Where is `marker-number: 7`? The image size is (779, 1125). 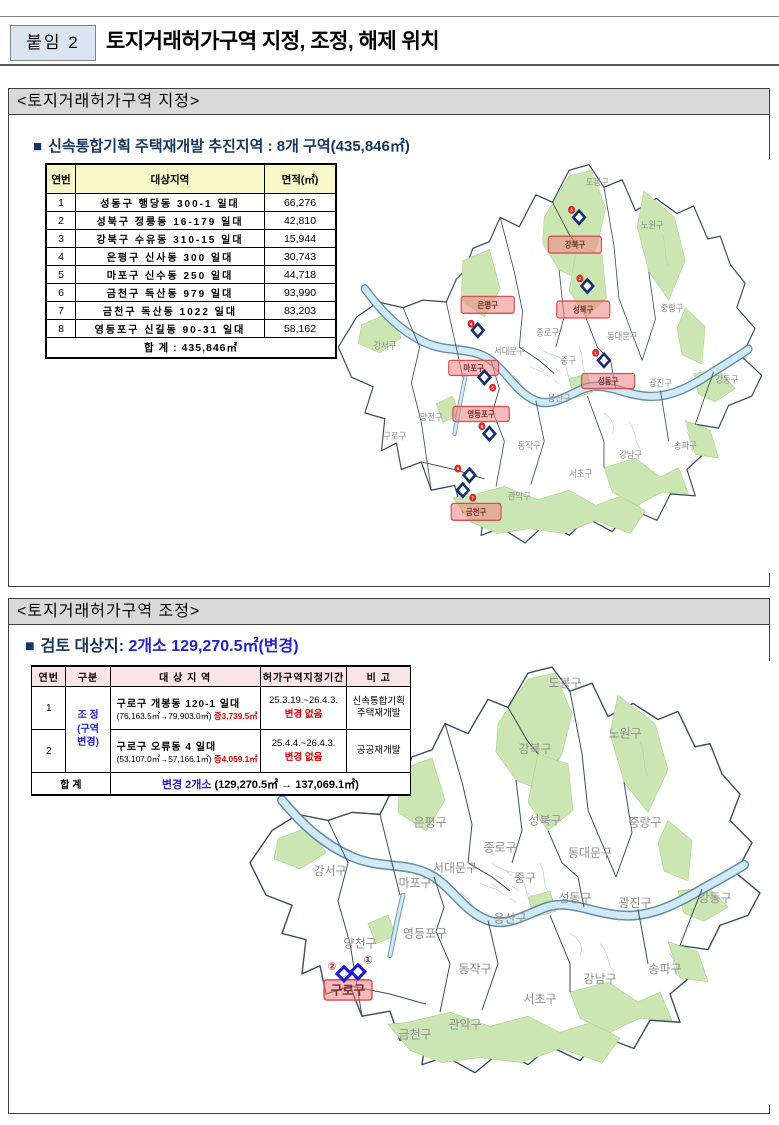
marker-number: 7 is located at coordinates (473, 497).